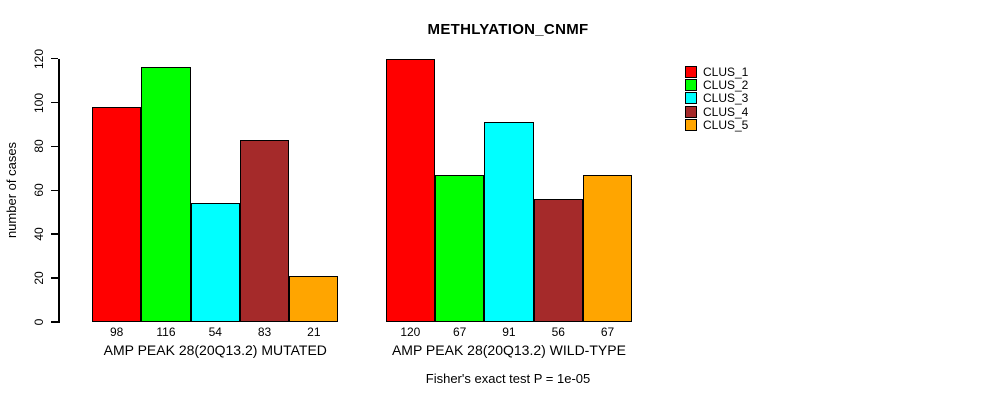 Image resolution: width=990 pixels, height=400 pixels. I want to click on y-axis-label: number of cases, so click(11, 190).